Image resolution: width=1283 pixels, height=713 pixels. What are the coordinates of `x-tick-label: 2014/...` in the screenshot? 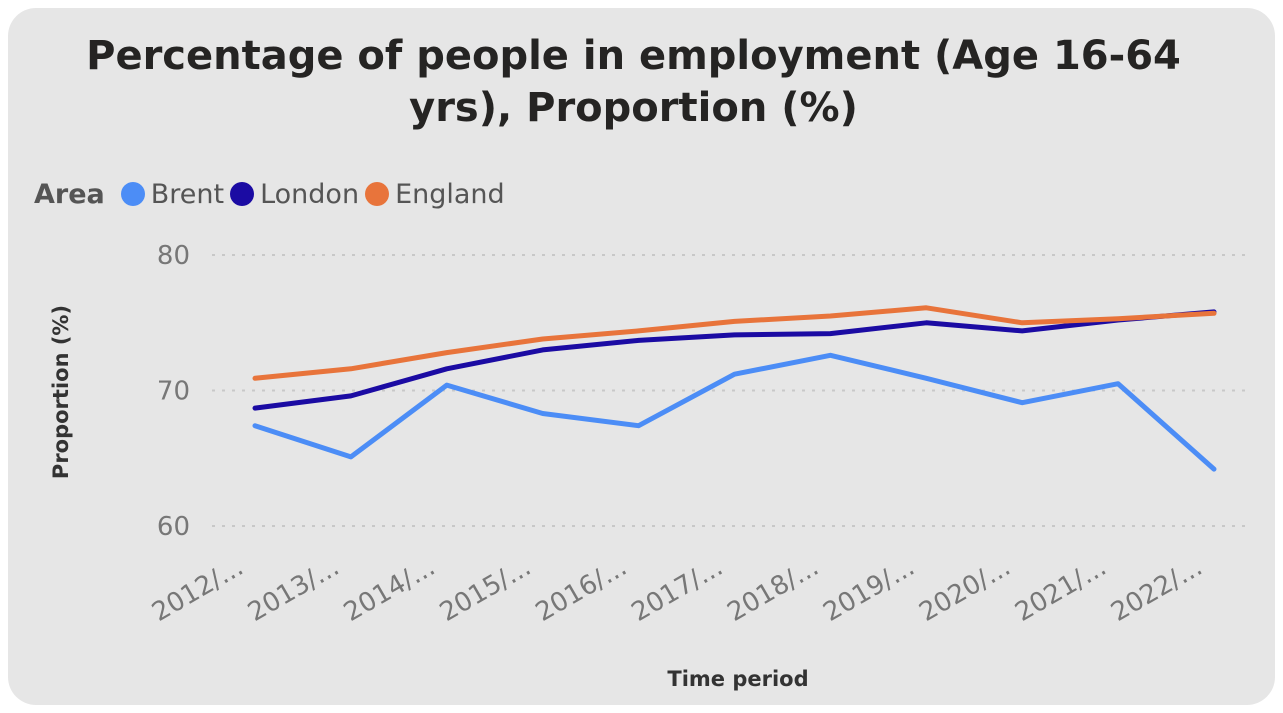 It's located at (389, 590).